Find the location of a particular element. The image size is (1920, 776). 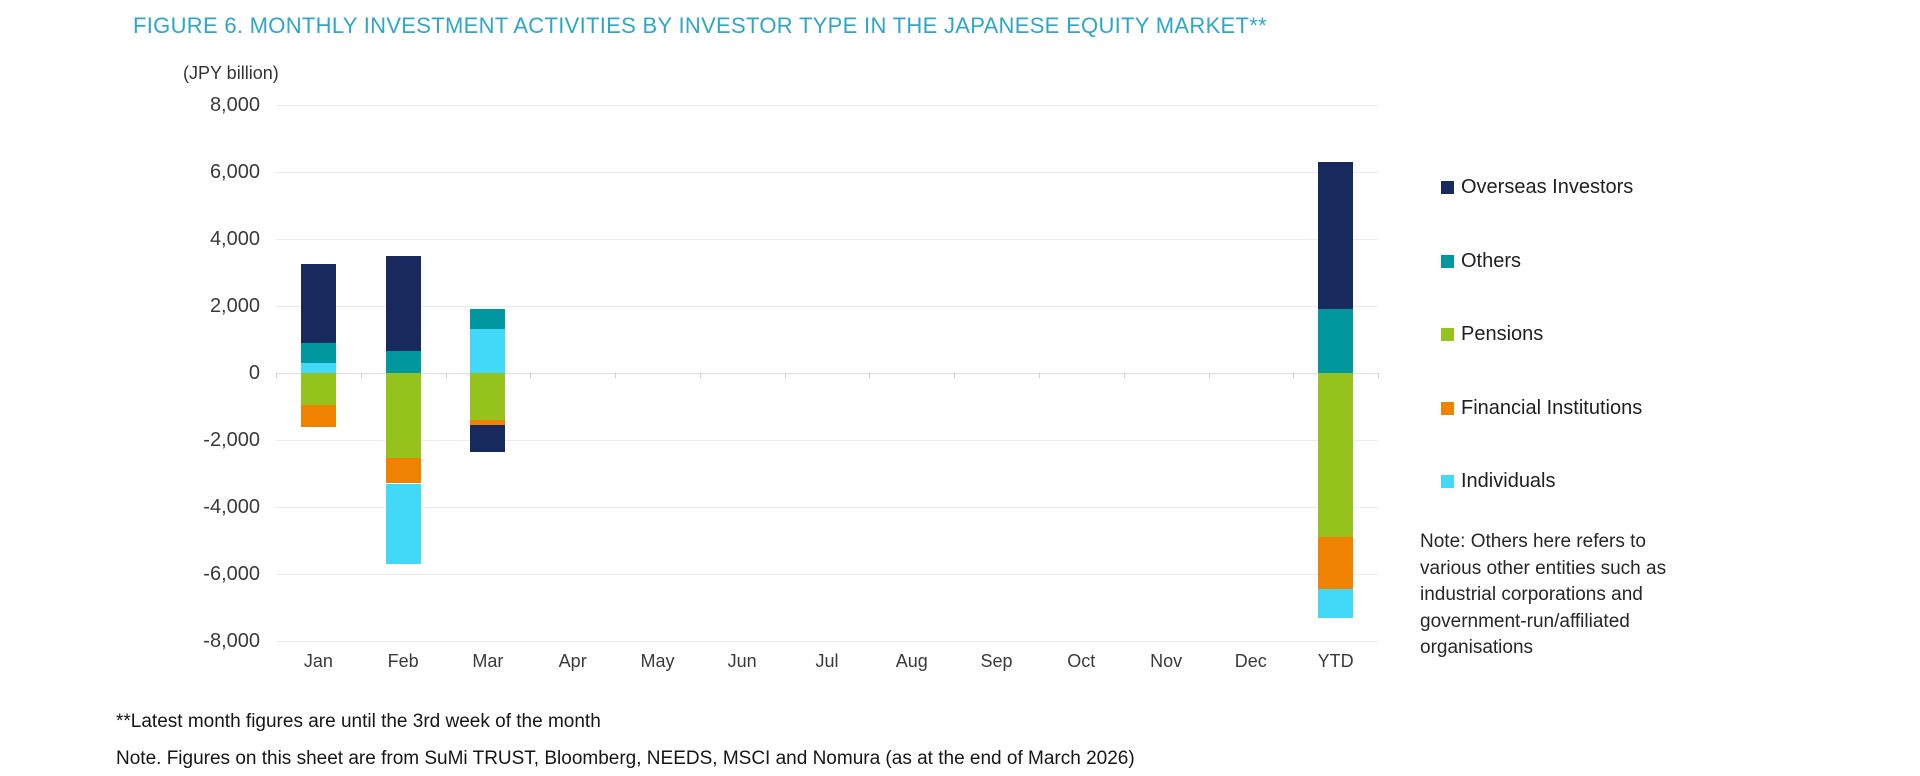

others-note-line: various other entities such as is located at coordinates (1543, 568).